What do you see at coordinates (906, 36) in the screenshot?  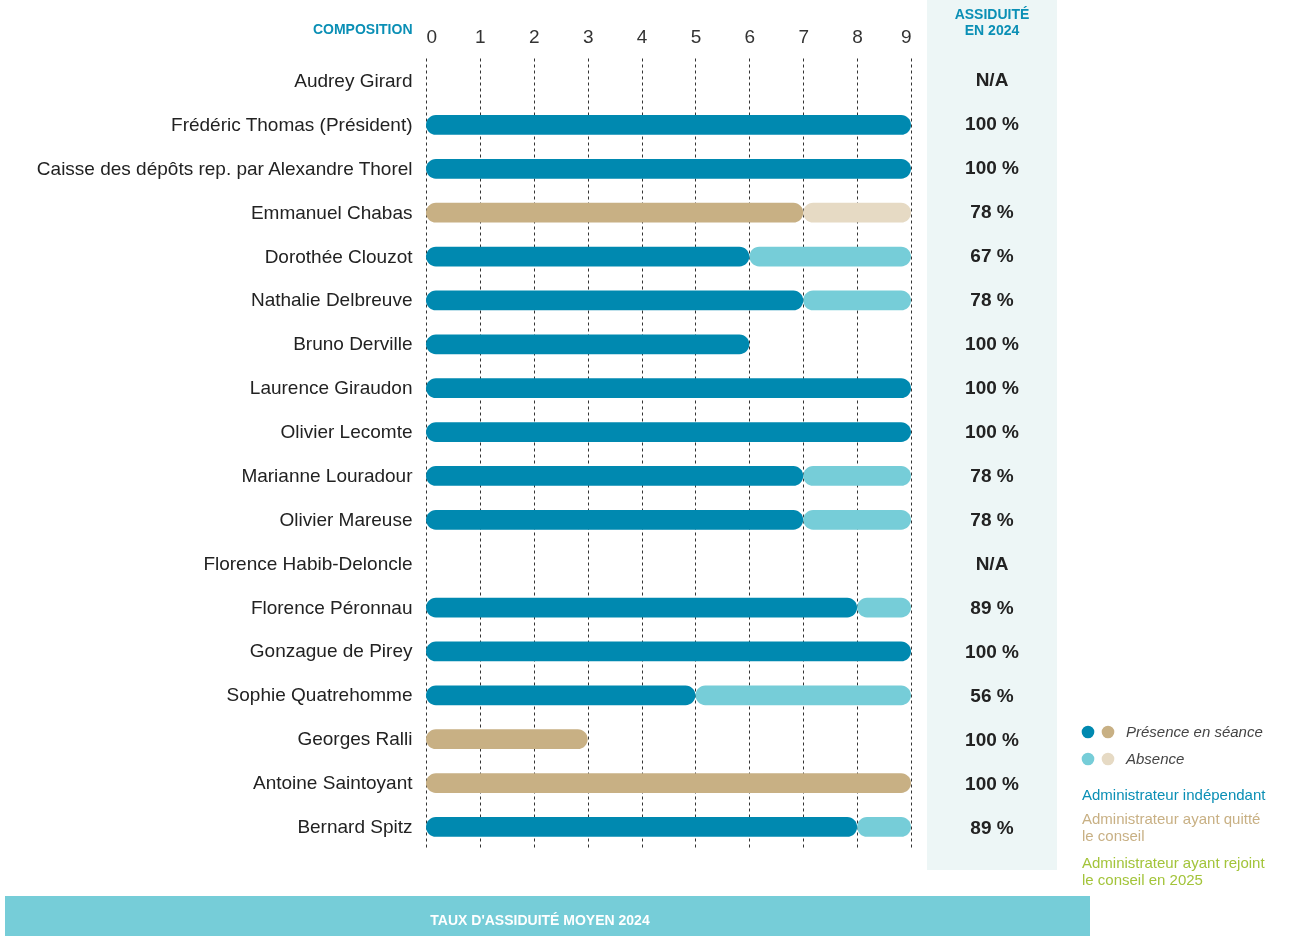 I see `x-tick-label: 9` at bounding box center [906, 36].